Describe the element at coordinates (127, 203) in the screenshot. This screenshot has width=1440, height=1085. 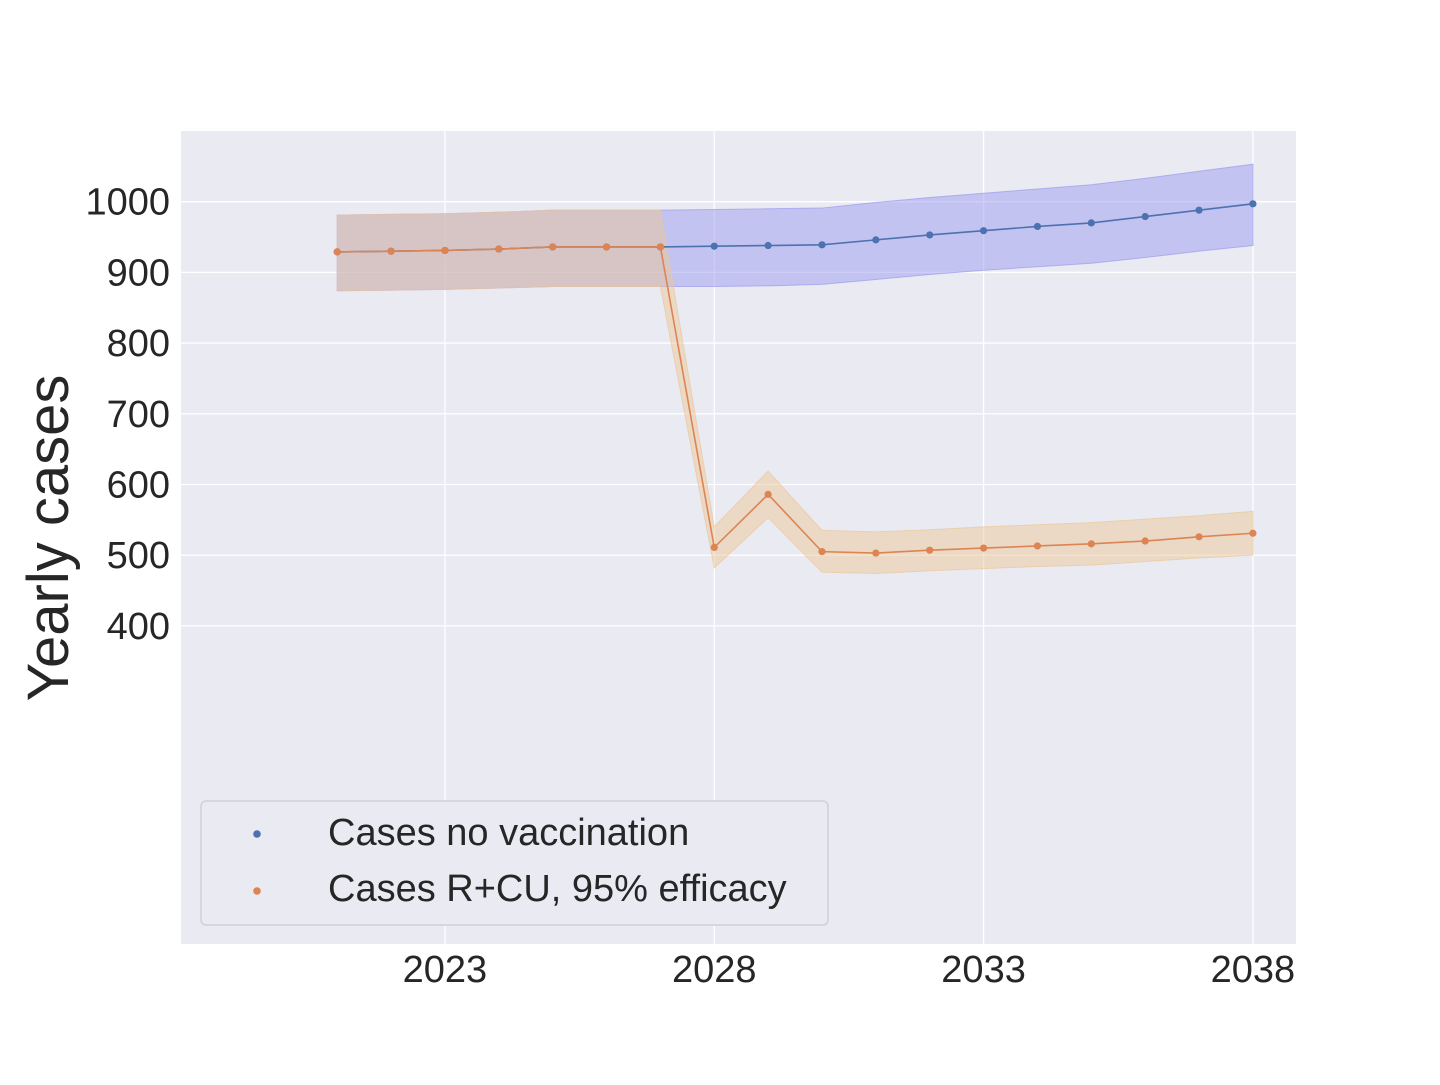
I see `y-tick-label-1000: 1000` at that location.